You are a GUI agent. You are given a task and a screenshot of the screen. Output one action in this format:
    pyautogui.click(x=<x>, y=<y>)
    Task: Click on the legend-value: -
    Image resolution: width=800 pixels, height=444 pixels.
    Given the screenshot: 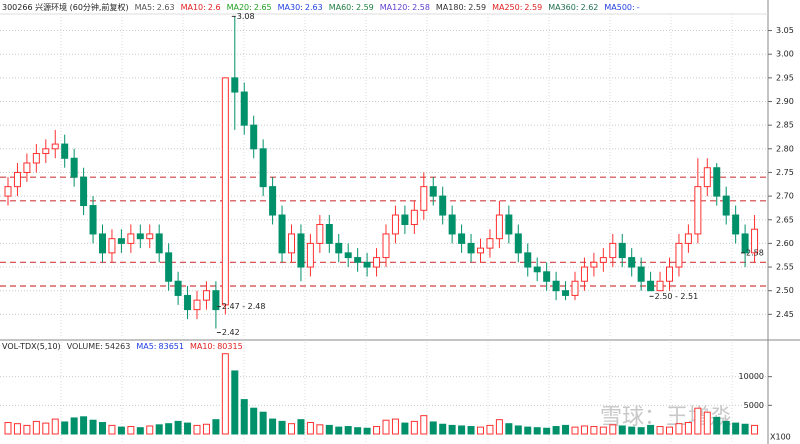 What is the action you would take?
    pyautogui.click(x=638, y=7)
    